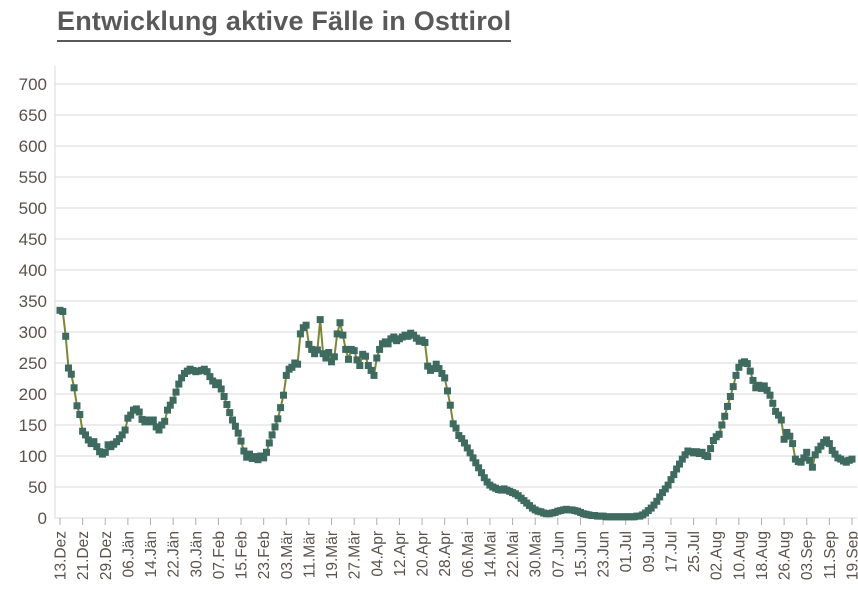 The width and height of the screenshot is (858, 590). Describe the element at coordinates (581, 554) in the screenshot. I see `x-axis-tick-label: 15.Jun` at that location.